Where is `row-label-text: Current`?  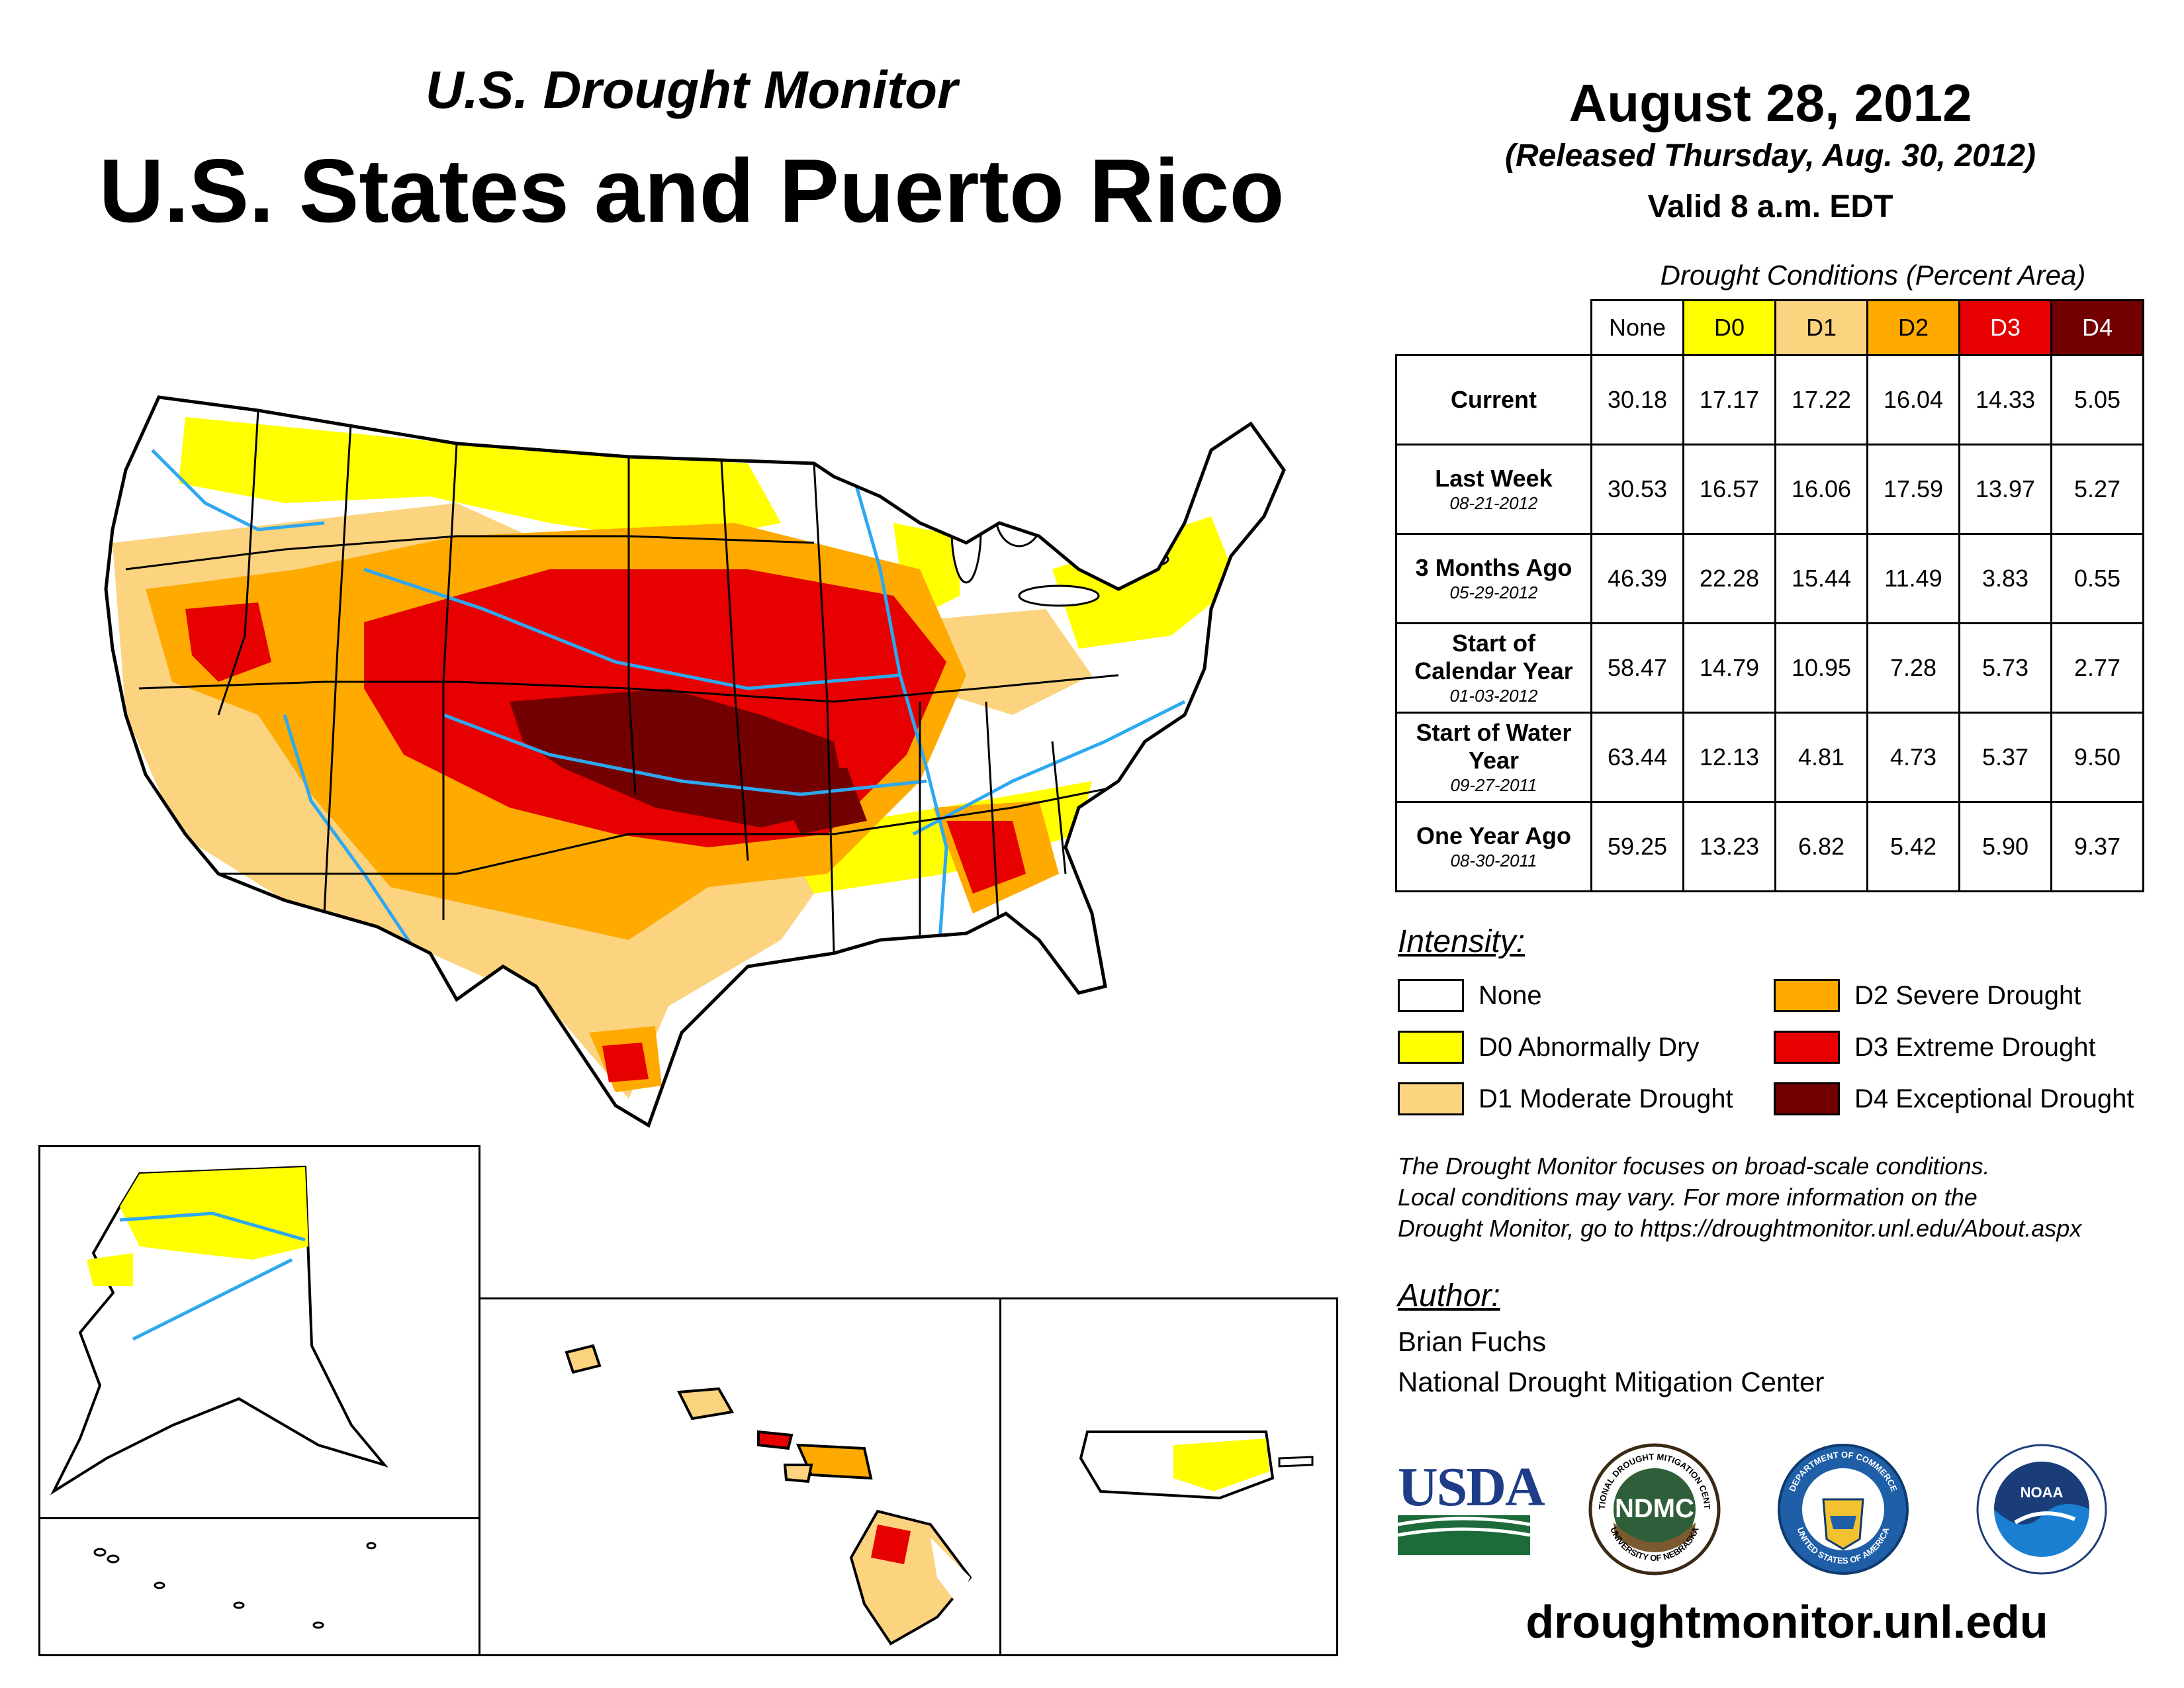 row-label-text: Current is located at coordinates (1493, 399).